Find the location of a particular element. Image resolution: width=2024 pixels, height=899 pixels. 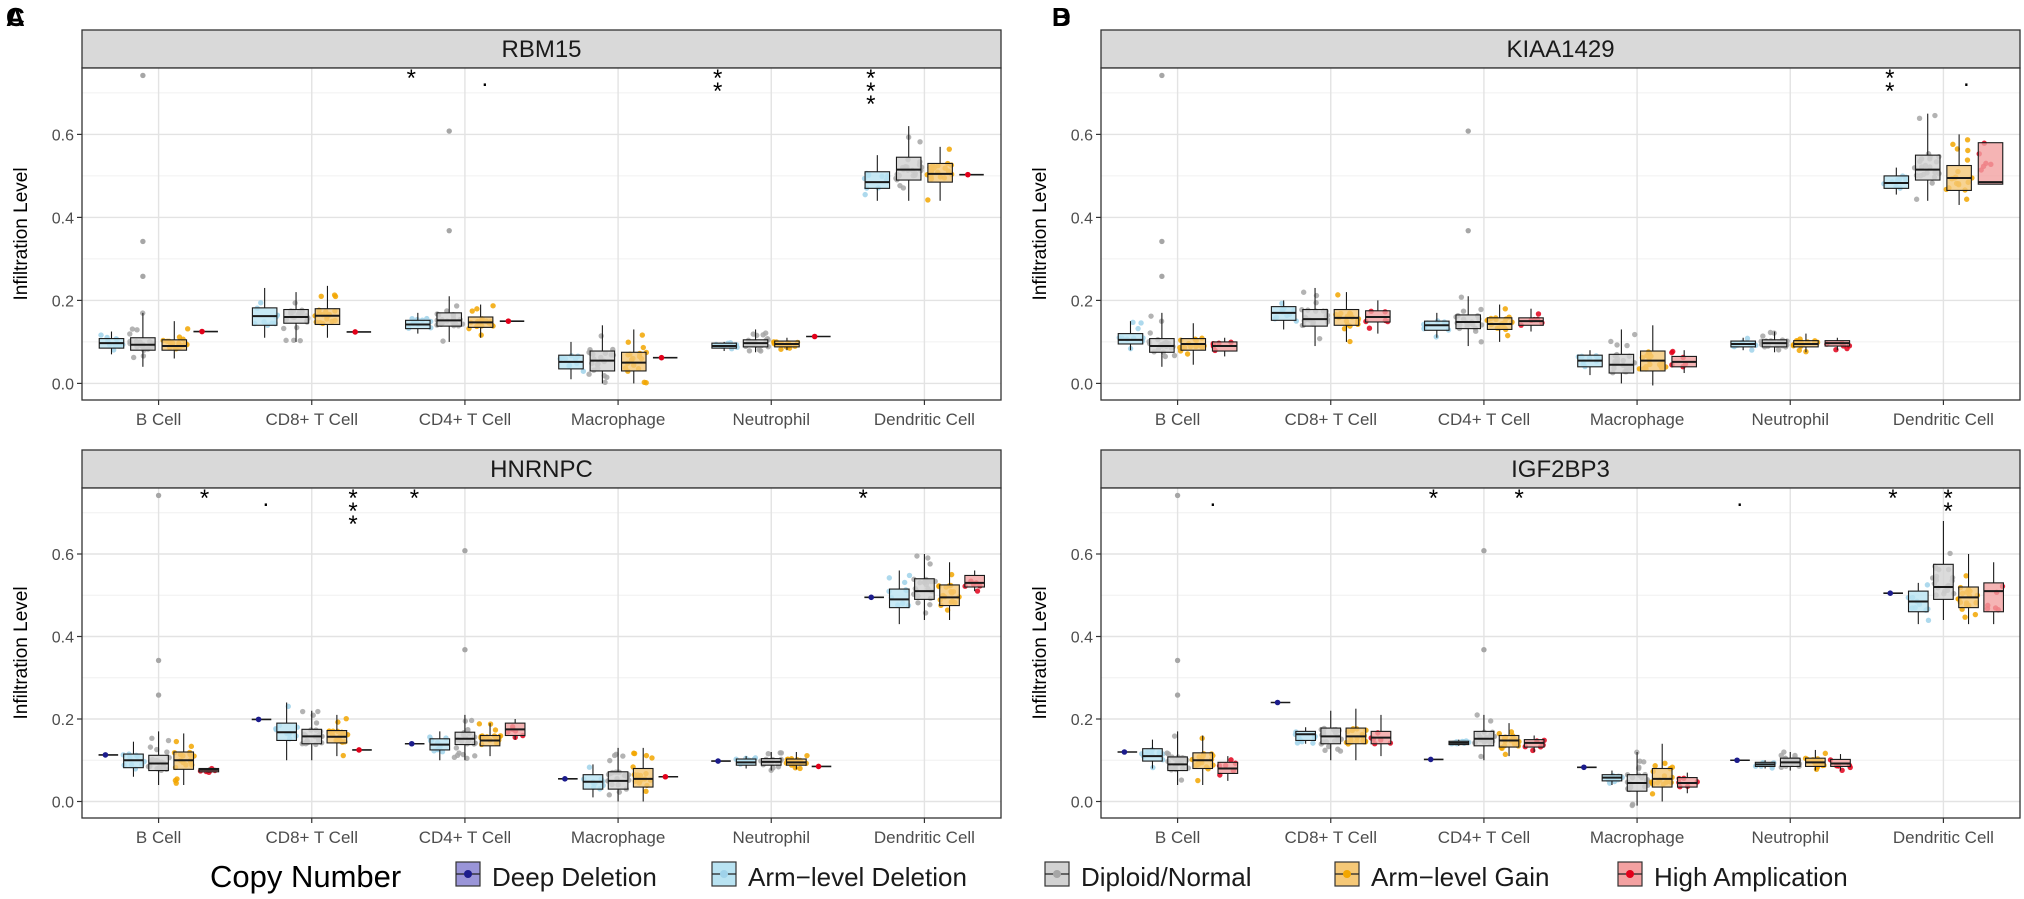

y-tick-label: 0.0 is located at coordinates (63, 384).